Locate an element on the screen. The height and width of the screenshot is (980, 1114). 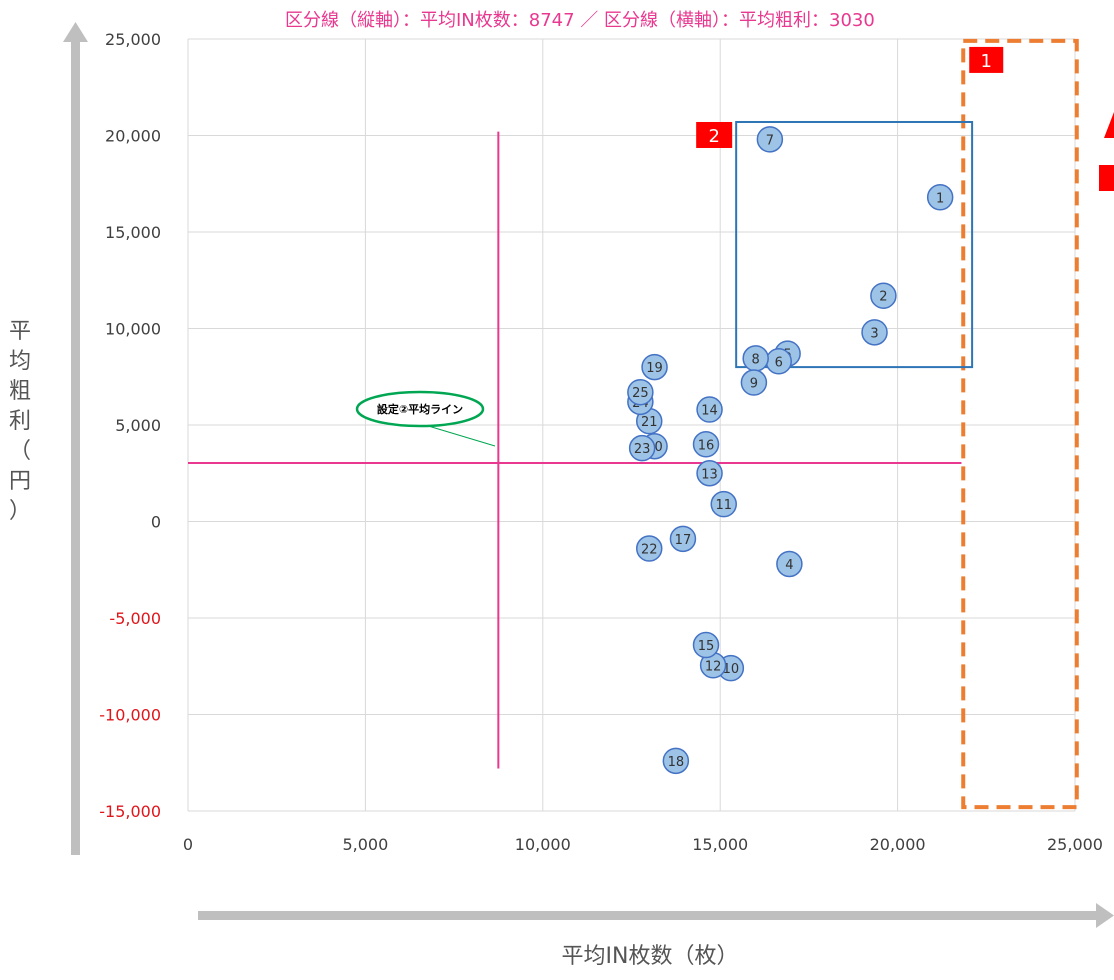
average-line-callout: 設定②平均ライン is located at coordinates (425, 418).